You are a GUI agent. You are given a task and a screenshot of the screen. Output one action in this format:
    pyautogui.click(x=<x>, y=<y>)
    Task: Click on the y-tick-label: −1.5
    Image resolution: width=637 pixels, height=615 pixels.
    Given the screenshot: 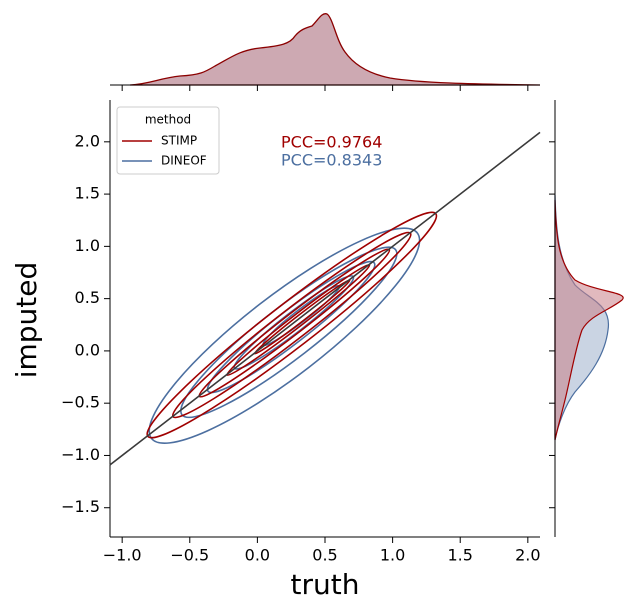 What is the action you would take?
    pyautogui.click(x=80, y=506)
    